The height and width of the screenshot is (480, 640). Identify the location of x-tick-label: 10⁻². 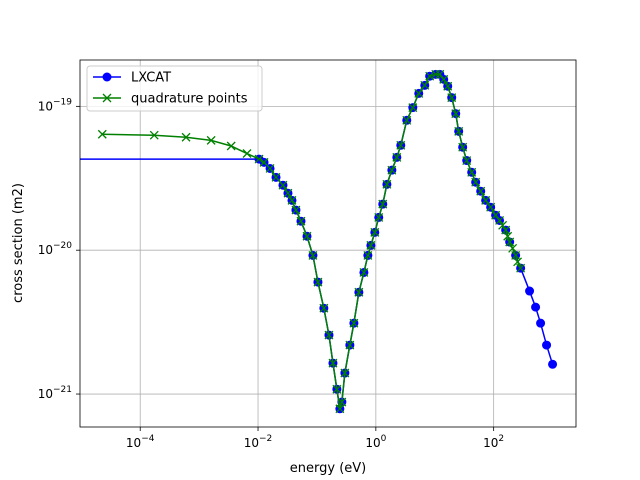
(258, 442).